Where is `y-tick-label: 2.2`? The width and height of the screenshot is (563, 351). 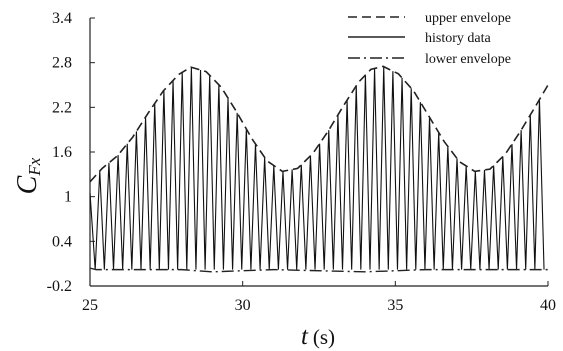 y-tick-label: 2.2 is located at coordinates (62, 107).